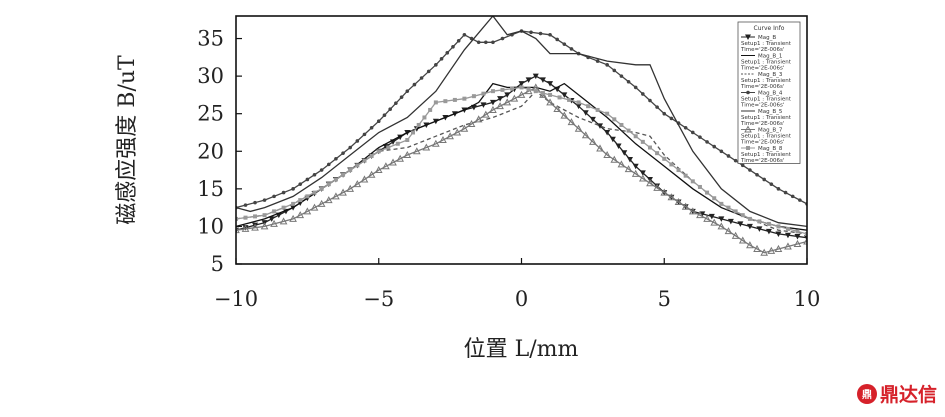 The image size is (945, 417). Describe the element at coordinates (217, 264) in the screenshot. I see `y-tick-label: 5` at that location.